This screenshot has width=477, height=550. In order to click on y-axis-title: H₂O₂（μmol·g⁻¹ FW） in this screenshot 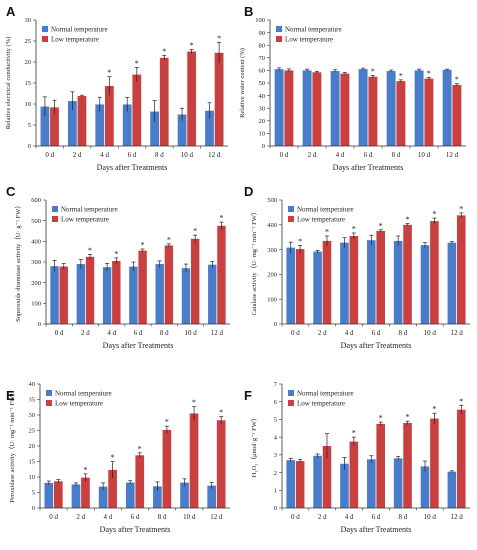, I will do `click(254, 446)`.